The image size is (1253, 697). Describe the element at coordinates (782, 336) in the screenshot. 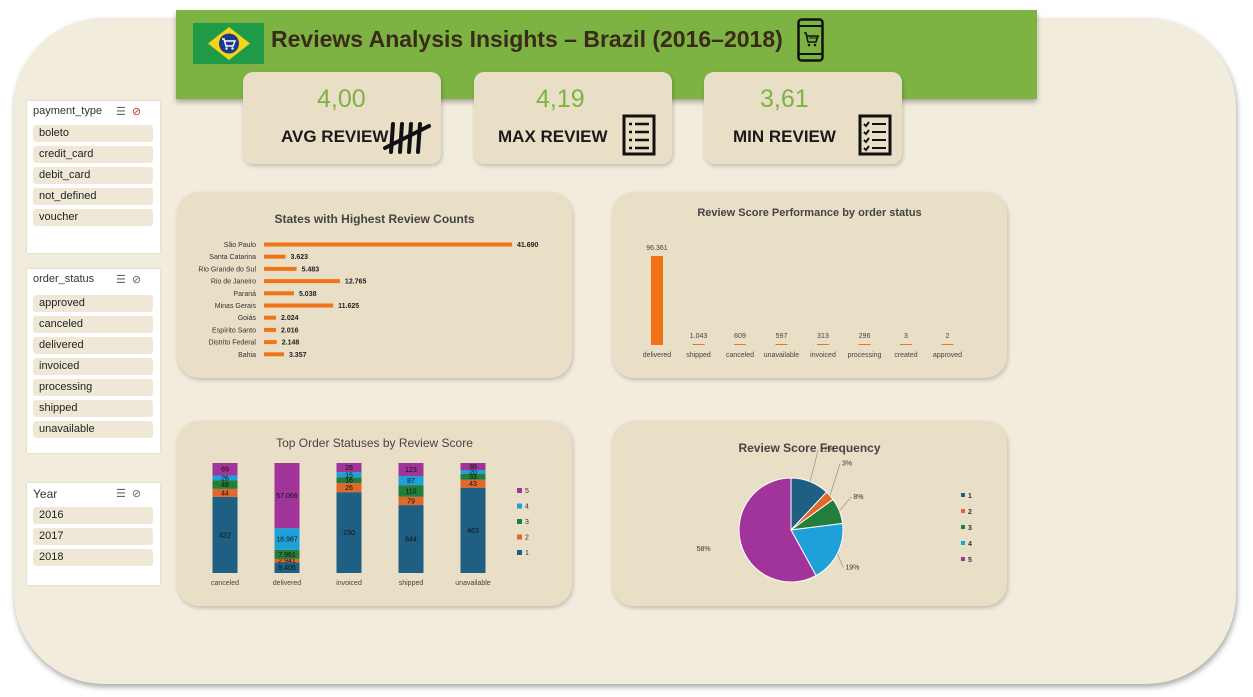

I see `data-label: 597` at that location.